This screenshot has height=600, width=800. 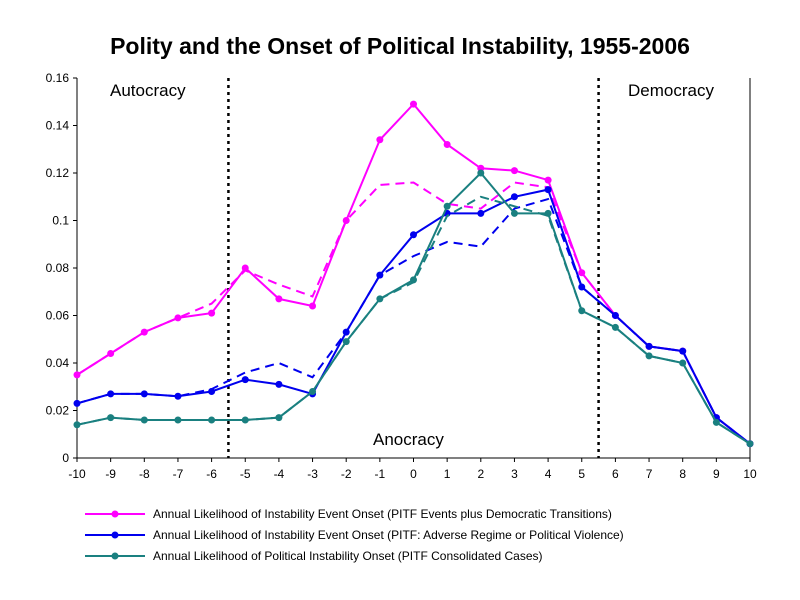 What do you see at coordinates (408, 439) in the screenshot?
I see `region-label-anocracy: Anocracy` at bounding box center [408, 439].